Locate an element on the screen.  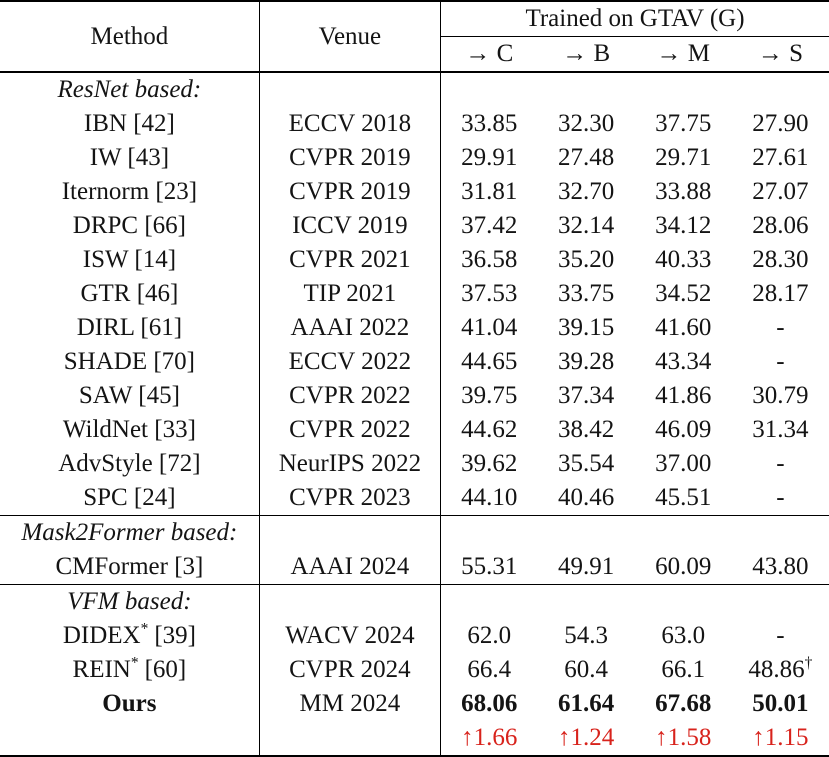
value-text: 27.07 is located at coordinates (780, 191).